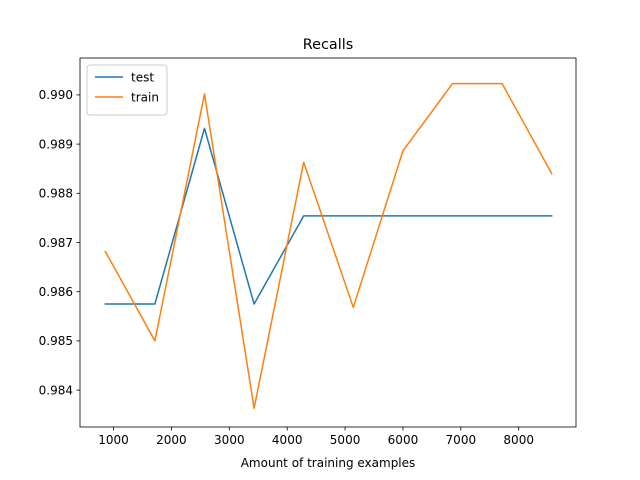  I want to click on x-axis-label: Amount of training examples, so click(328, 463).